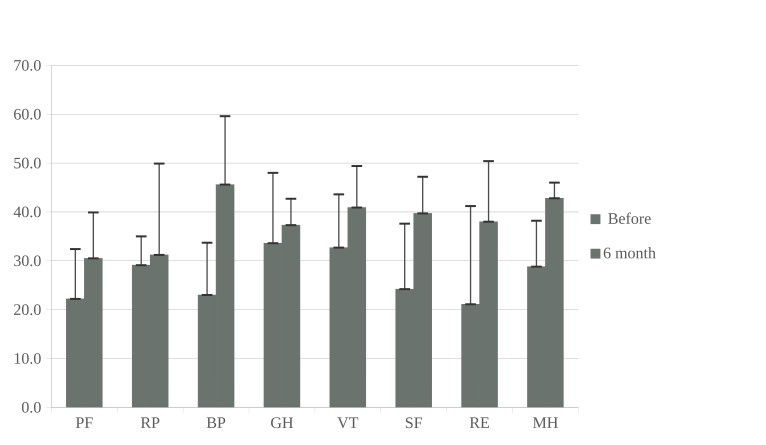  I want to click on x-tick-label: RE, so click(479, 422).